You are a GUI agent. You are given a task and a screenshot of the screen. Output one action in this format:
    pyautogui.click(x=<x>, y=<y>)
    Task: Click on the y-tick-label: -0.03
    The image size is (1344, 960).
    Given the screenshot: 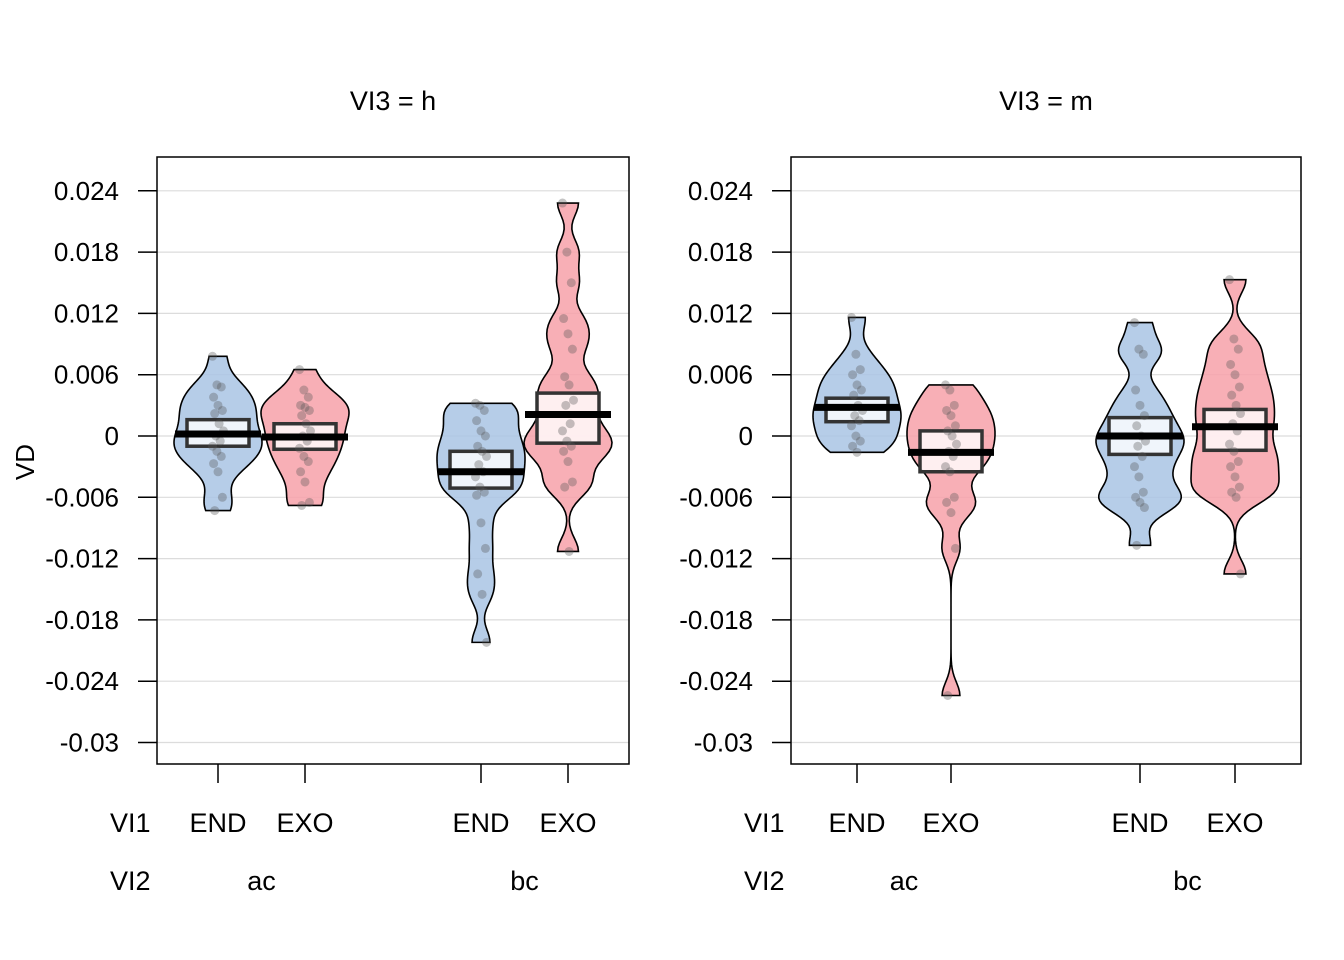 What is the action you would take?
    pyautogui.click(x=723, y=743)
    